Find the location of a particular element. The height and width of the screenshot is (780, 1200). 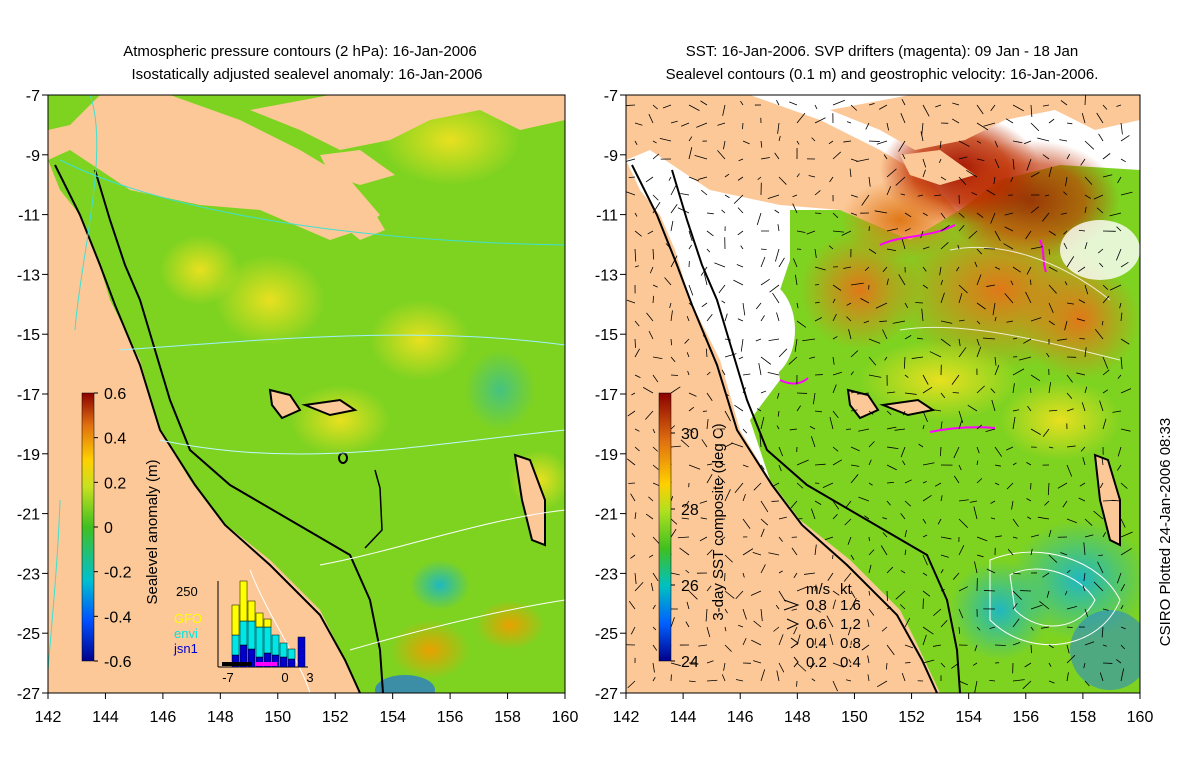

colorbar-tick-label: 0.4 is located at coordinates (115, 439).